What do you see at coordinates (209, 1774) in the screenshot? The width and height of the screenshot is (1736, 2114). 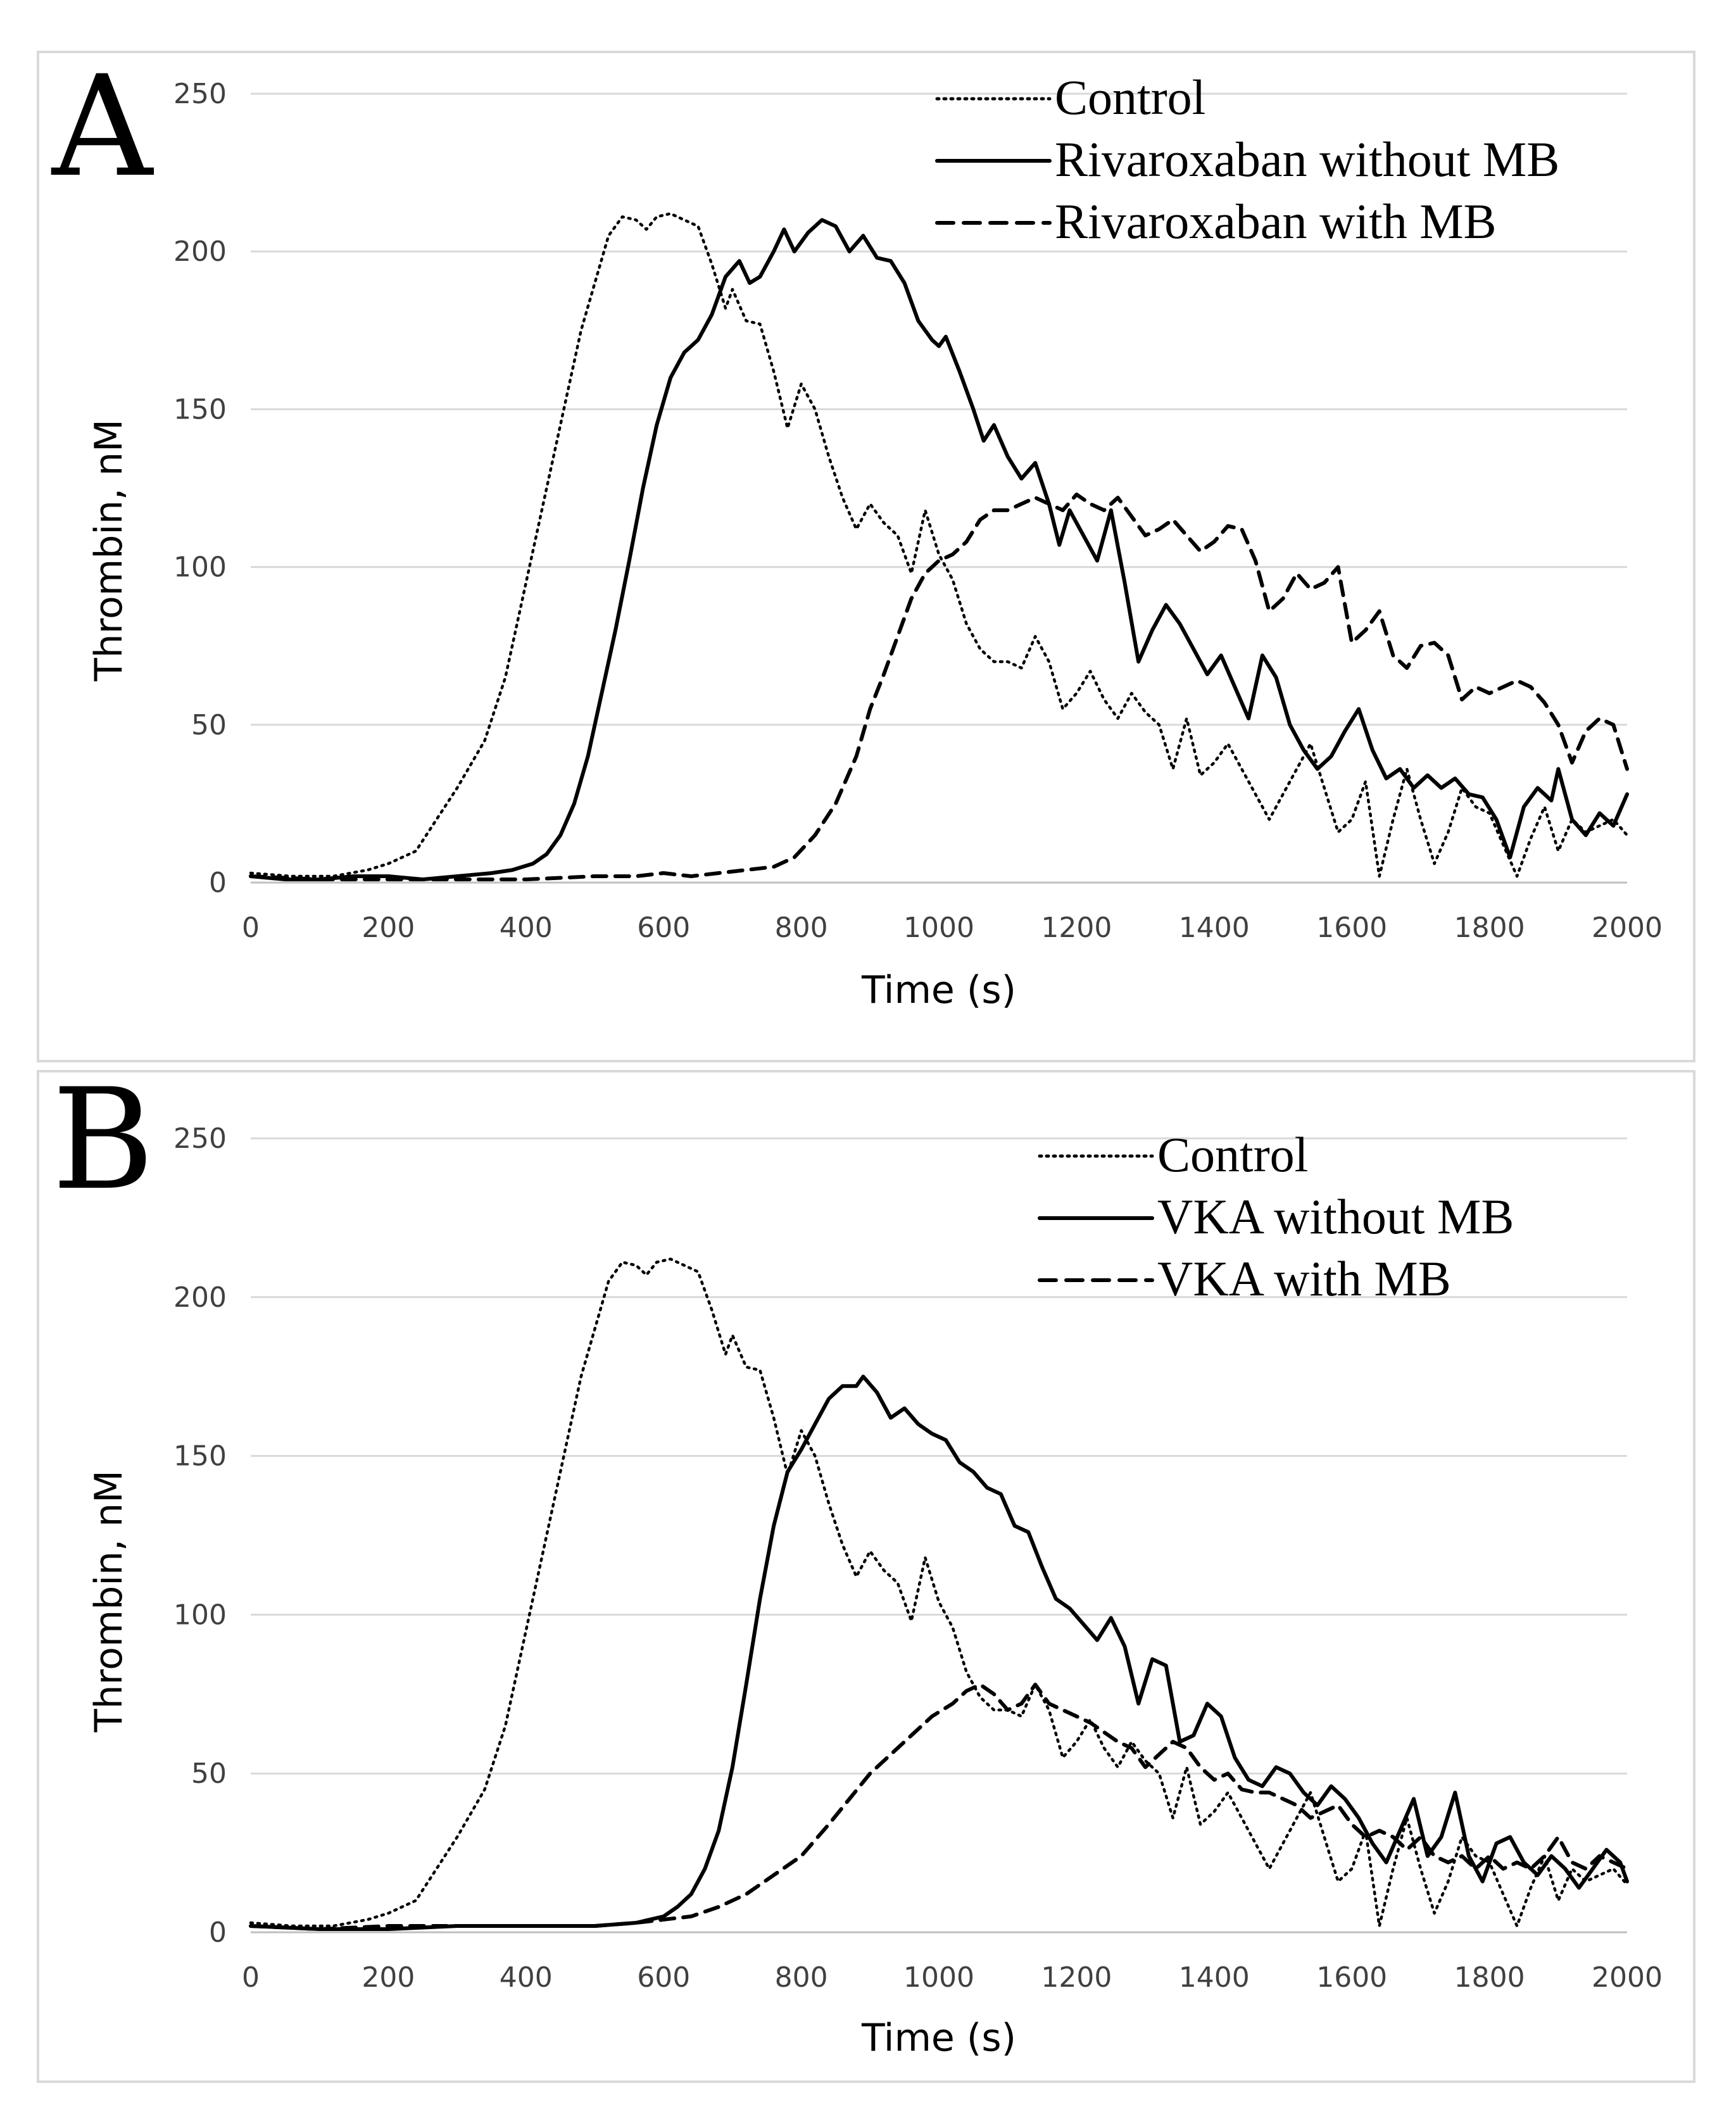 I see `chart-b-y-tick-50: 50` at bounding box center [209, 1774].